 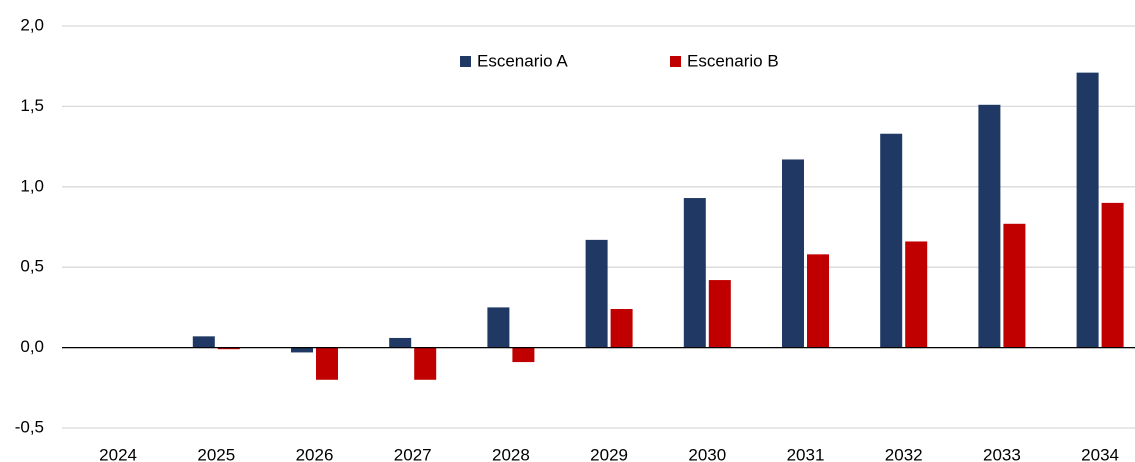 What do you see at coordinates (29, 426) in the screenshot?
I see `y-tick-label: -0,5` at bounding box center [29, 426].